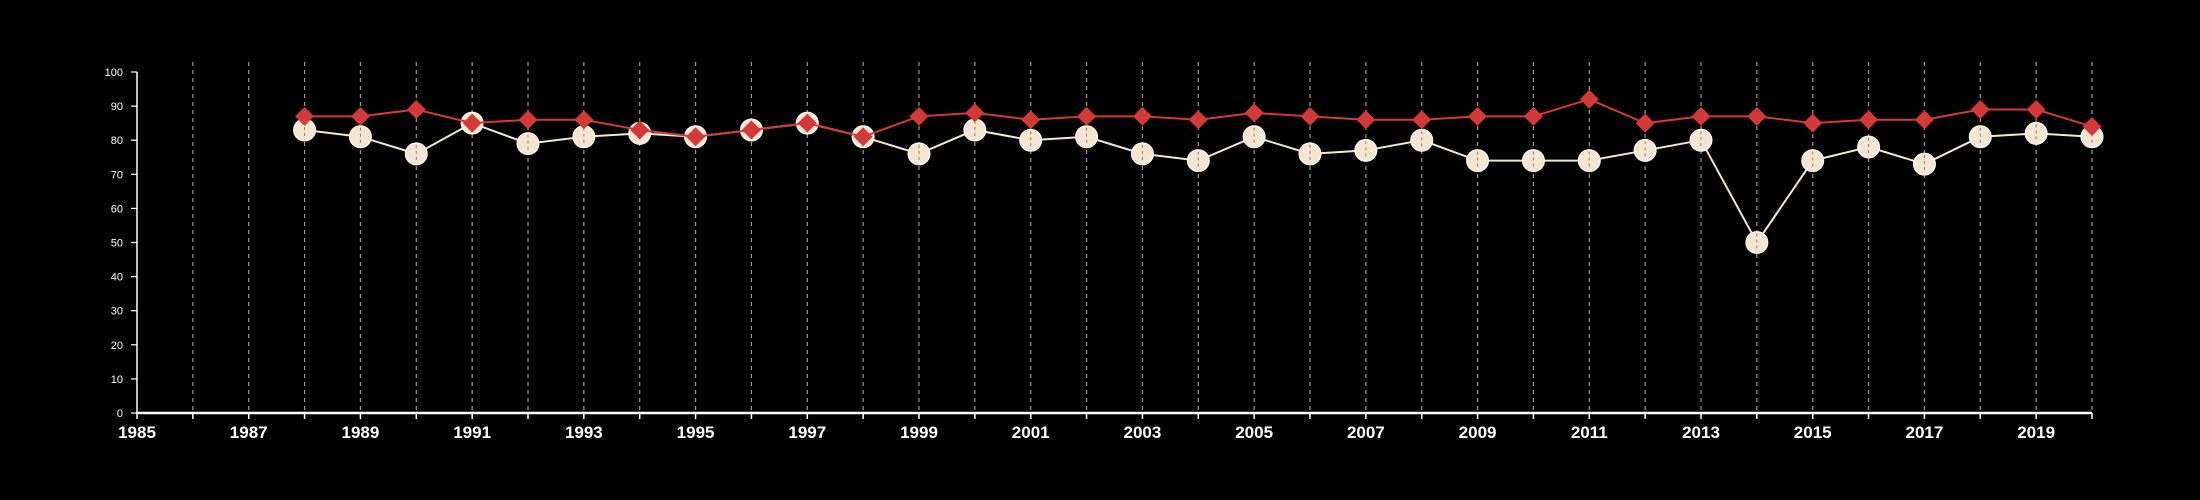 The width and height of the screenshot is (2200, 500). What do you see at coordinates (1813, 123) in the screenshot?
I see `diamond-point-2015` at bounding box center [1813, 123].